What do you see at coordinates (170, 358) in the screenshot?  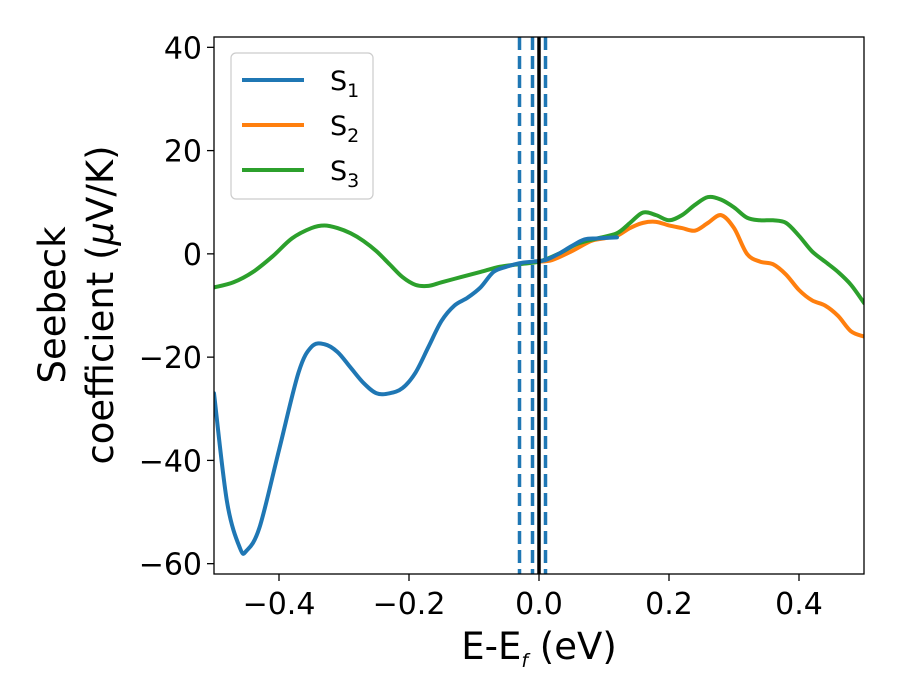 I see `y-tick-label: −20` at bounding box center [170, 358].